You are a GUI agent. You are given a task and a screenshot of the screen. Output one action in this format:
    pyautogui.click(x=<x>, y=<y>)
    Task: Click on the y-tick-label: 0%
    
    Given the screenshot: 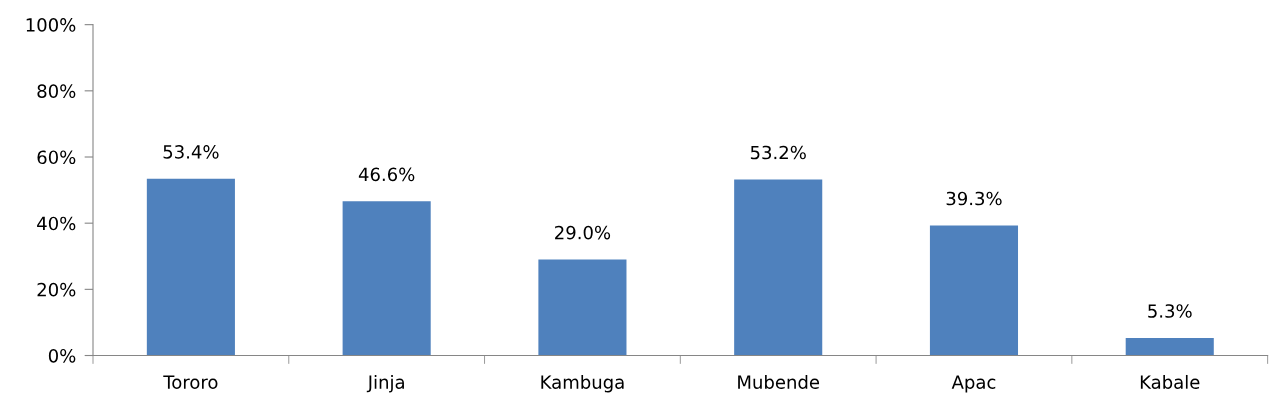 What is the action you would take?
    pyautogui.click(x=62, y=355)
    